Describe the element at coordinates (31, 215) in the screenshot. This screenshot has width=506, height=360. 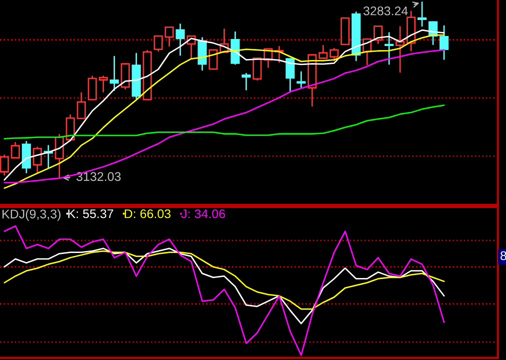
I see `chart-title: KDJ(9,3,3)` at that location.